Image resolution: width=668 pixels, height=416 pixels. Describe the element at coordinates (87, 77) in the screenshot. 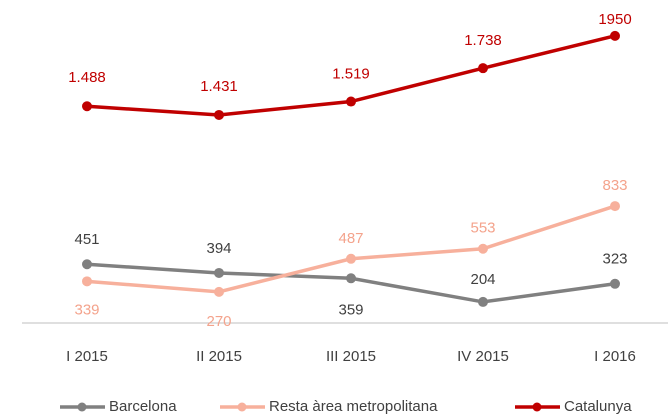

I see `data-label: 1.488` at that location.